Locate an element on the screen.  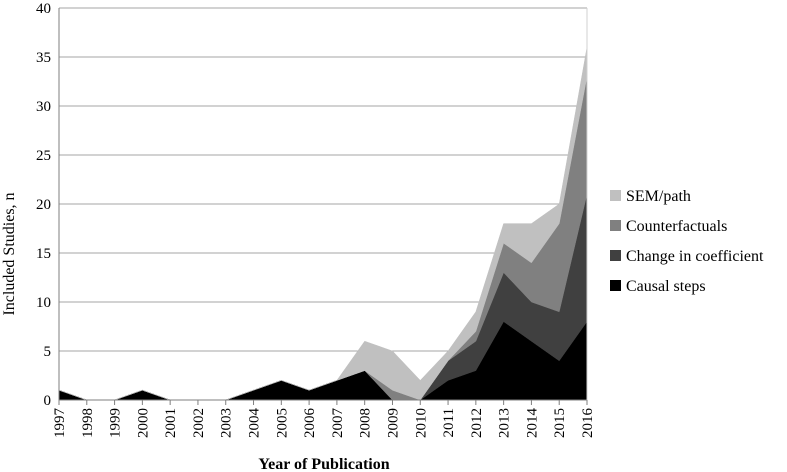
legend-label-sem-path: SEM/path is located at coordinates (658, 196).